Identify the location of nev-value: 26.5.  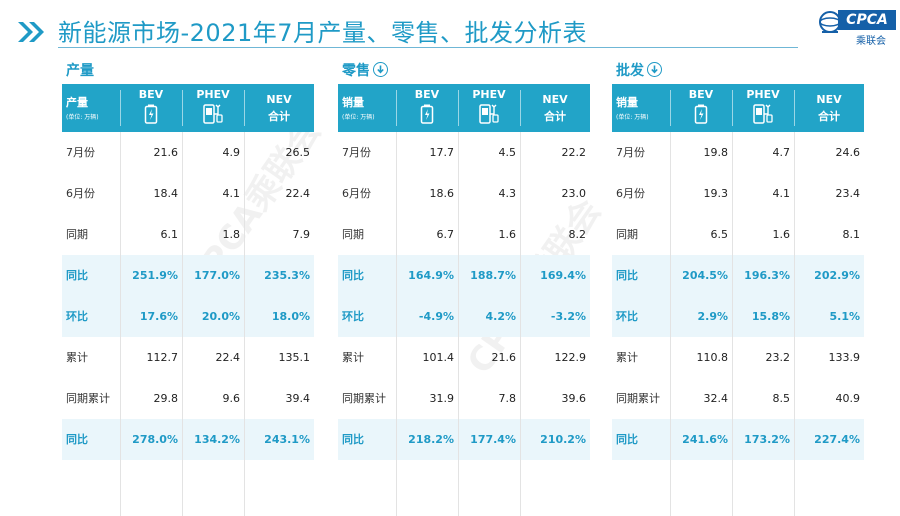
(298, 152).